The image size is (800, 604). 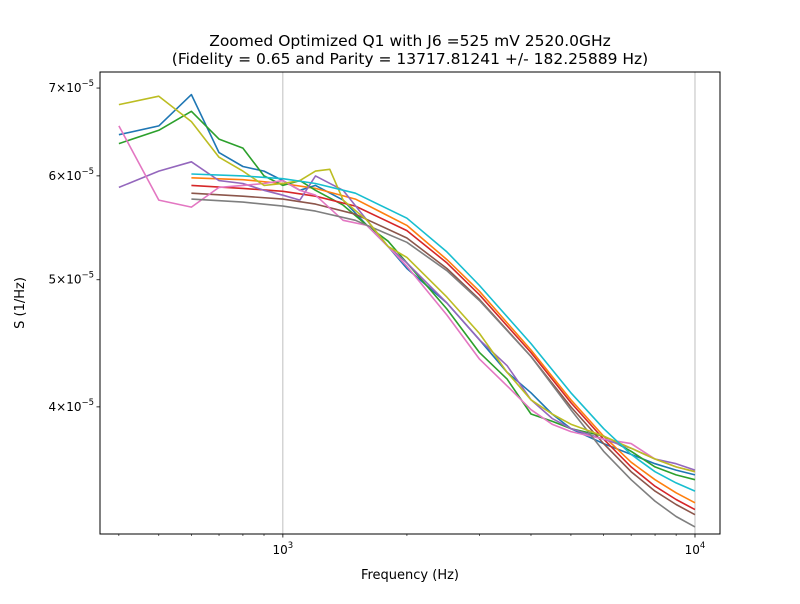 What do you see at coordinates (695, 549) in the screenshot?
I see `x-tick-label: 10⁴` at bounding box center [695, 549].